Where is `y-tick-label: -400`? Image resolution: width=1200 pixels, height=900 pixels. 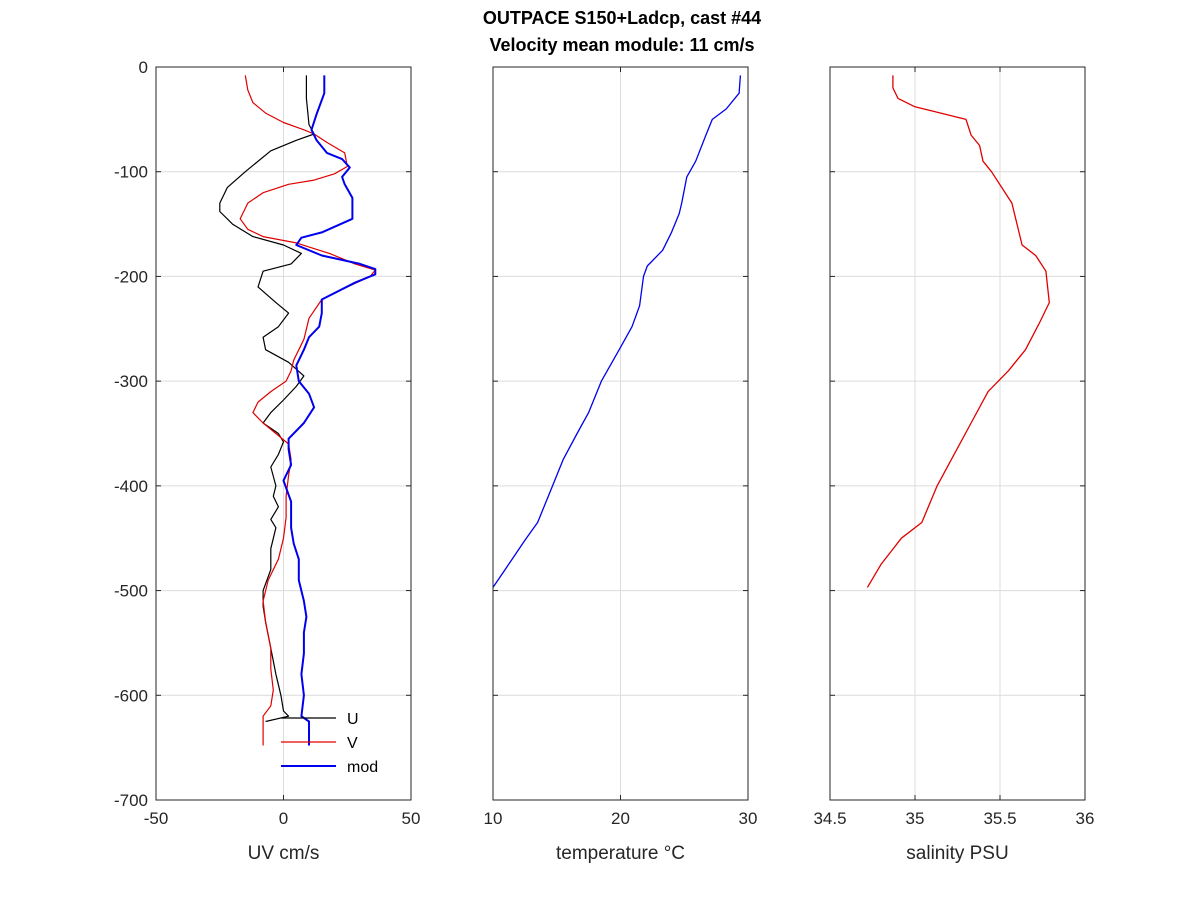
y-tick-label: -400 is located at coordinates (131, 486).